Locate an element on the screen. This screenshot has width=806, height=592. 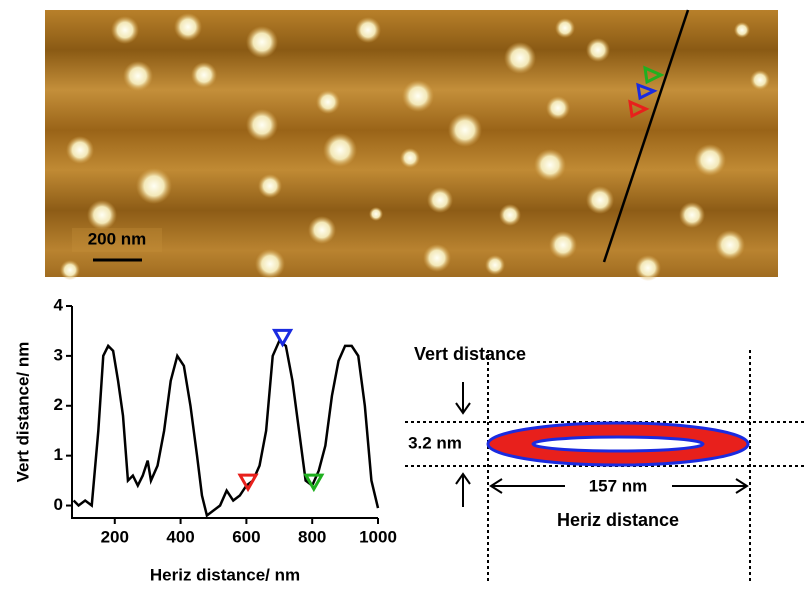
marker-red is located at coordinates (639, 109).